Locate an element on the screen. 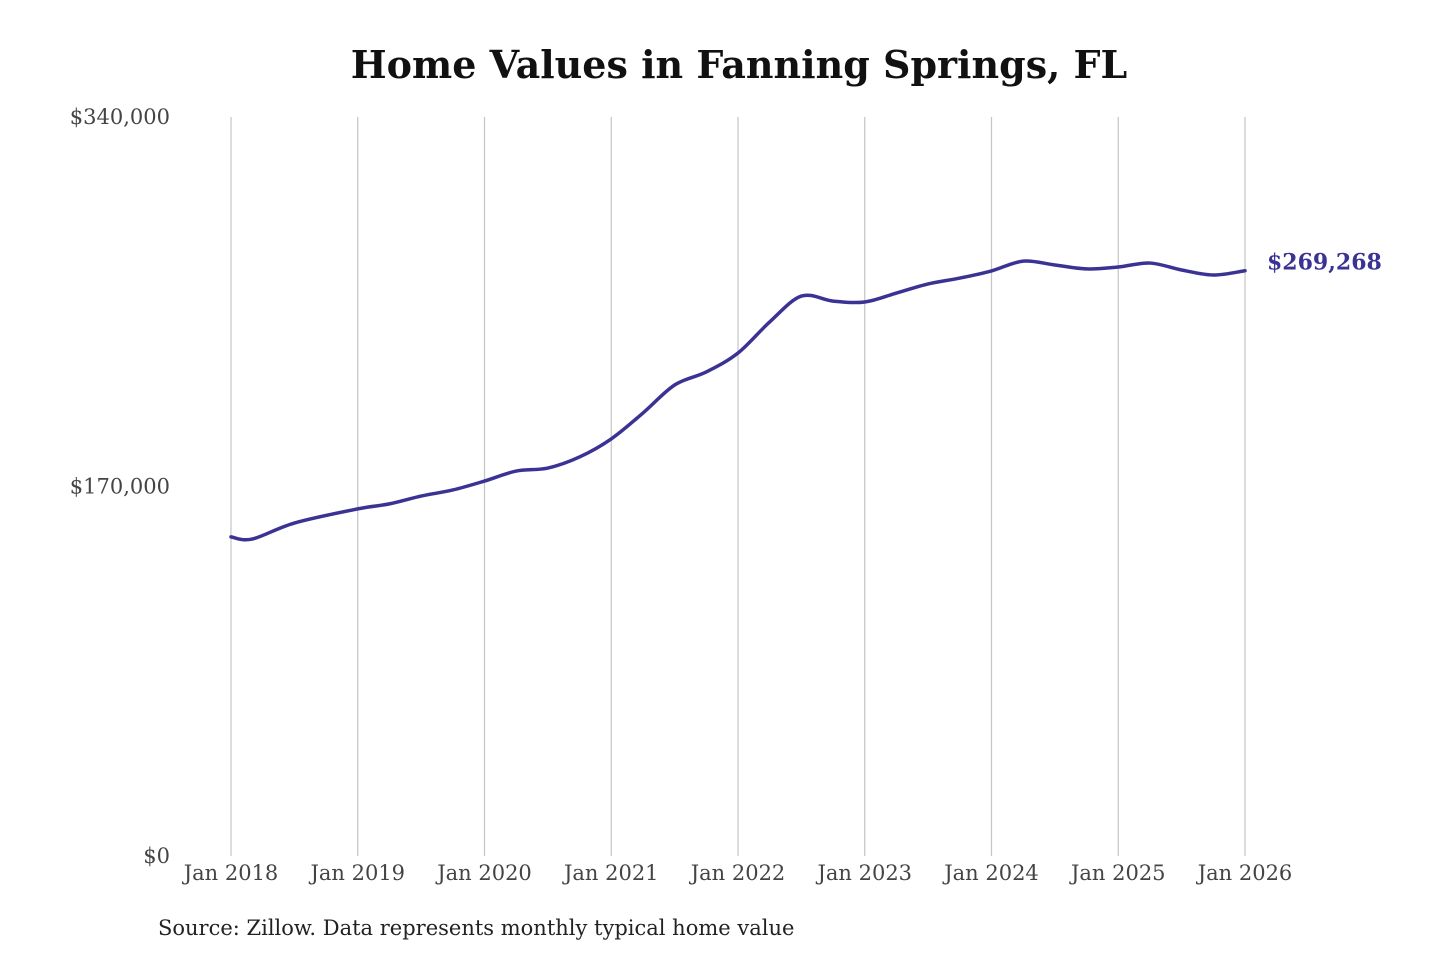 The image size is (1440, 960). x-tick-label: Jan 2019 is located at coordinates (356, 873).